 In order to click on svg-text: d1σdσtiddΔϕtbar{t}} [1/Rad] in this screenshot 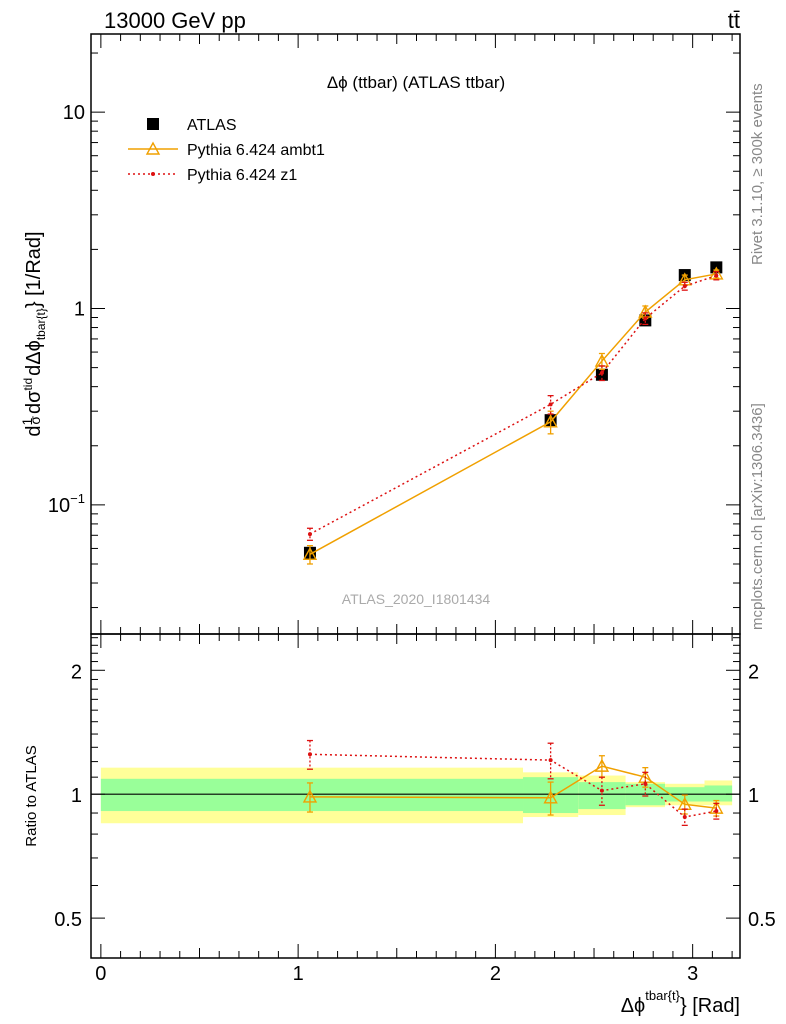, I will do `click(33, 333)`.